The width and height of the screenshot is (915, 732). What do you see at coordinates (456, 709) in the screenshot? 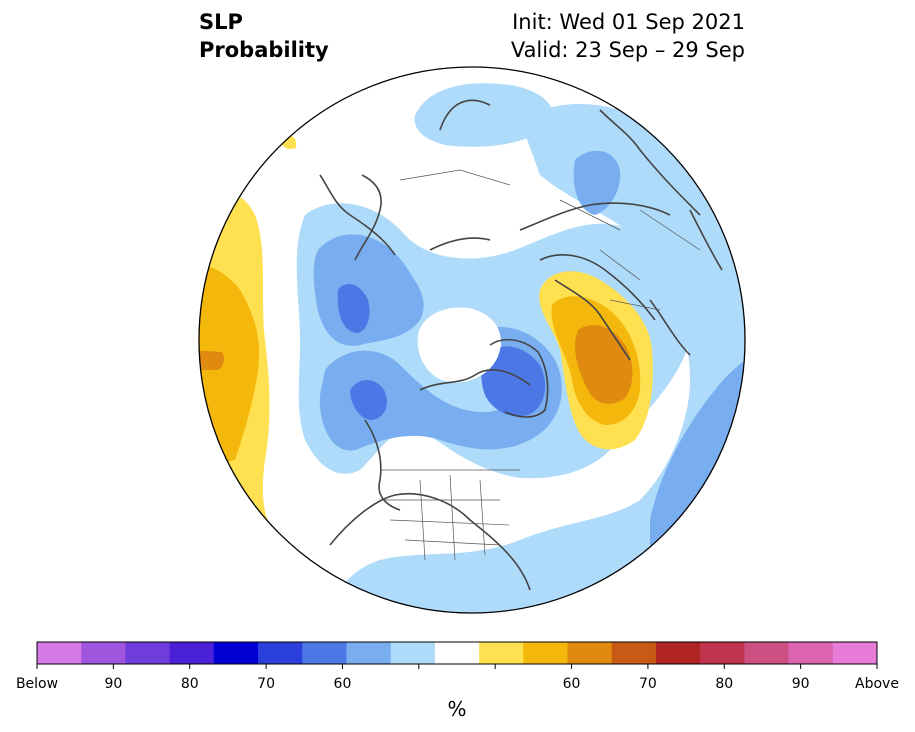
I see `colorbar-unit: %` at bounding box center [456, 709].